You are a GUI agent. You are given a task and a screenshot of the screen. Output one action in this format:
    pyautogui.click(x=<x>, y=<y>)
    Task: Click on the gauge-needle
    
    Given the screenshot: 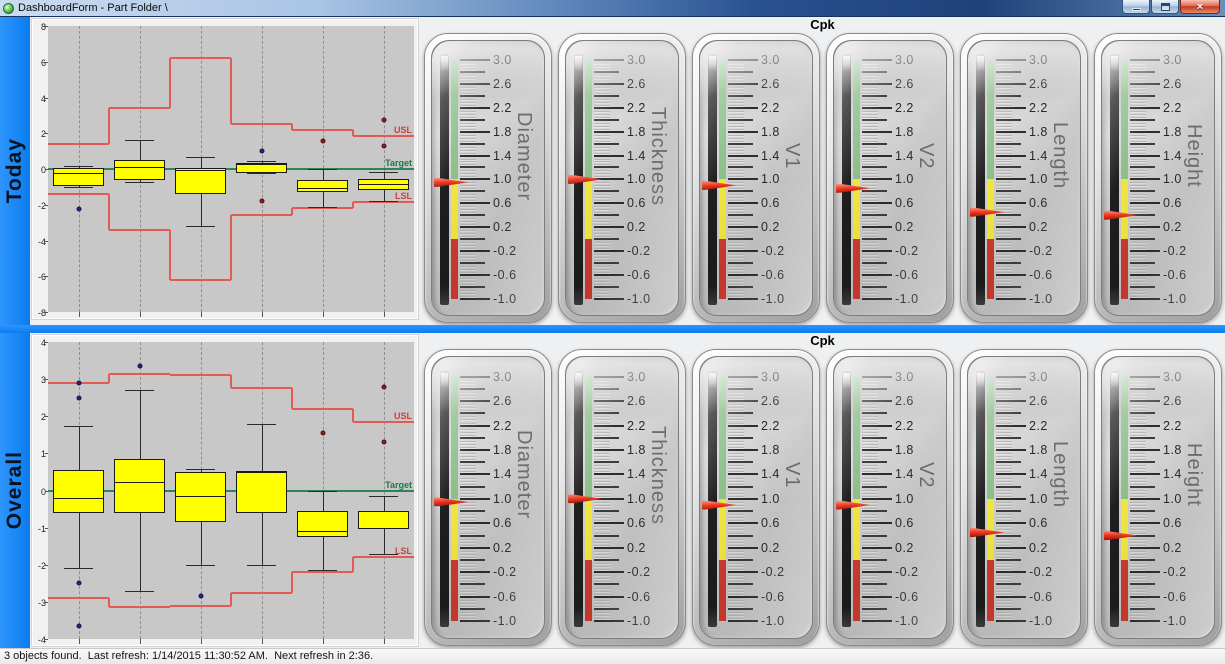 What is the action you would take?
    pyautogui.click(x=1121, y=215)
    